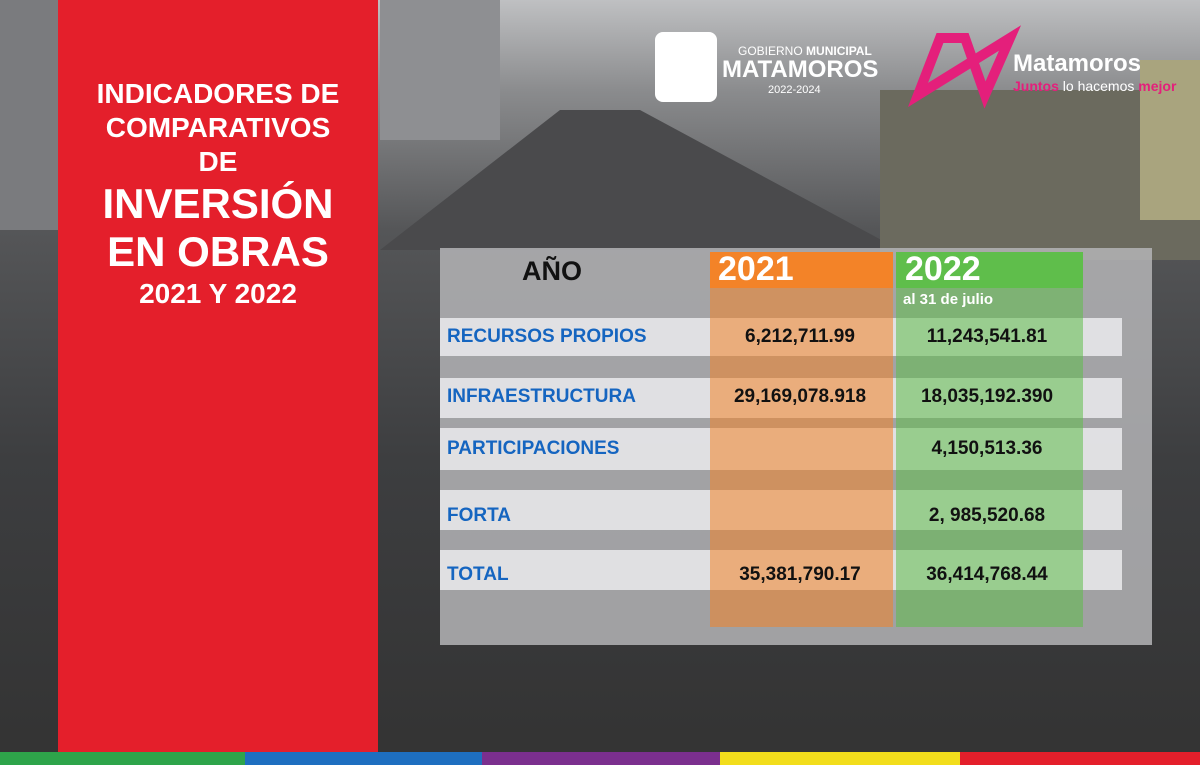 The image size is (1200, 765). What do you see at coordinates (218, 93) in the screenshot?
I see `title-line: INDICADORES DE` at bounding box center [218, 93].